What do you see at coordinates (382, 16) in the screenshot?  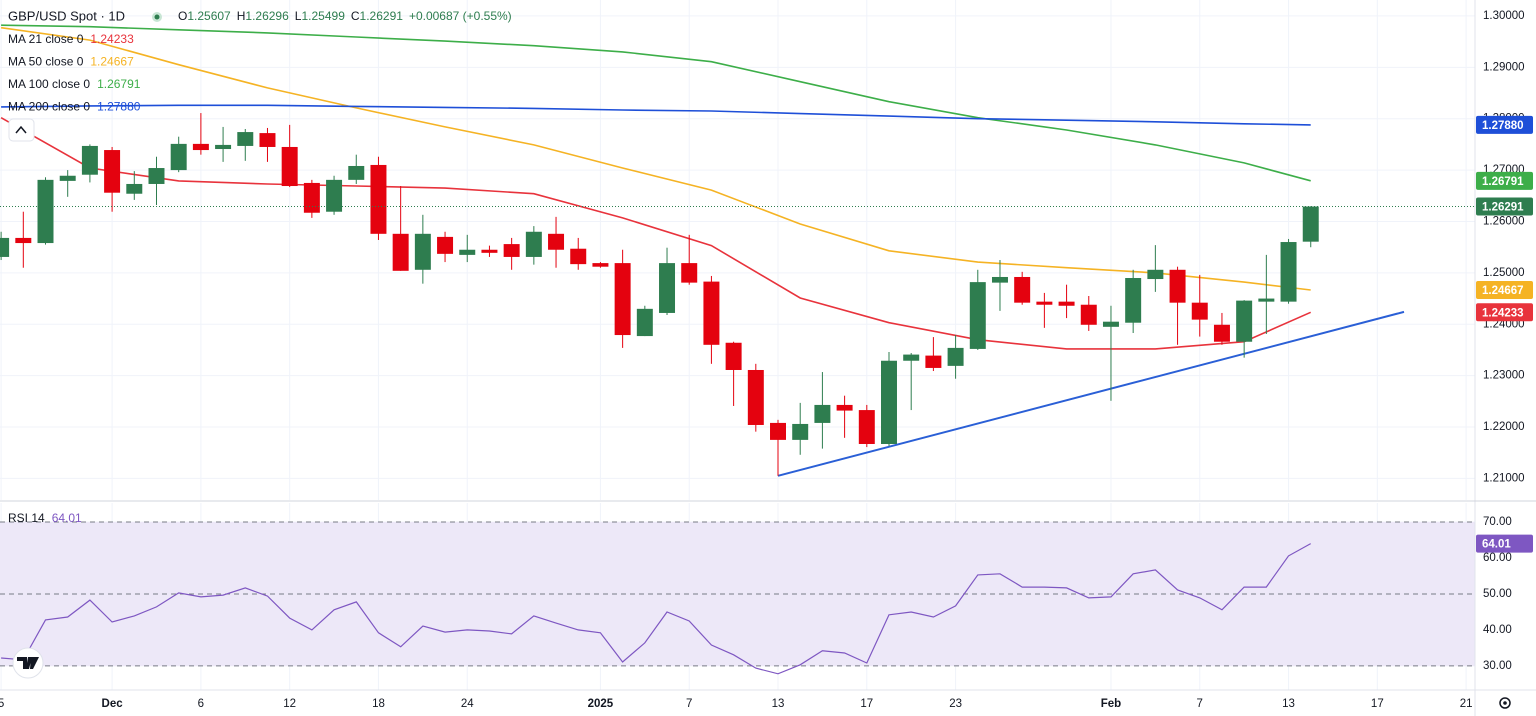 I see `ohlc-value: 1.26291` at bounding box center [382, 16].